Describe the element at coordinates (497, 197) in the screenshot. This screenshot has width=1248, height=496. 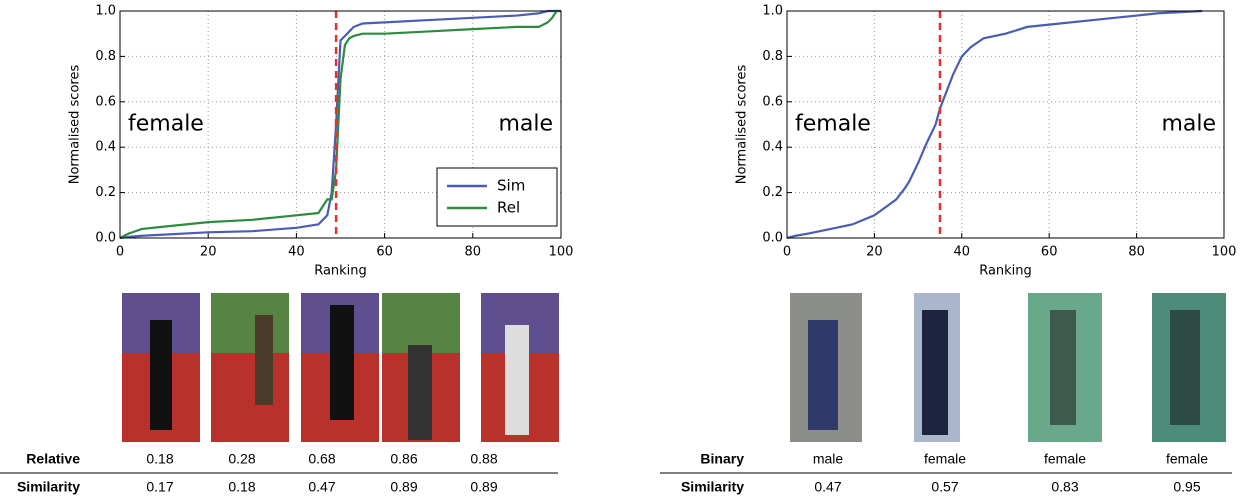
I see `legend-box` at that location.